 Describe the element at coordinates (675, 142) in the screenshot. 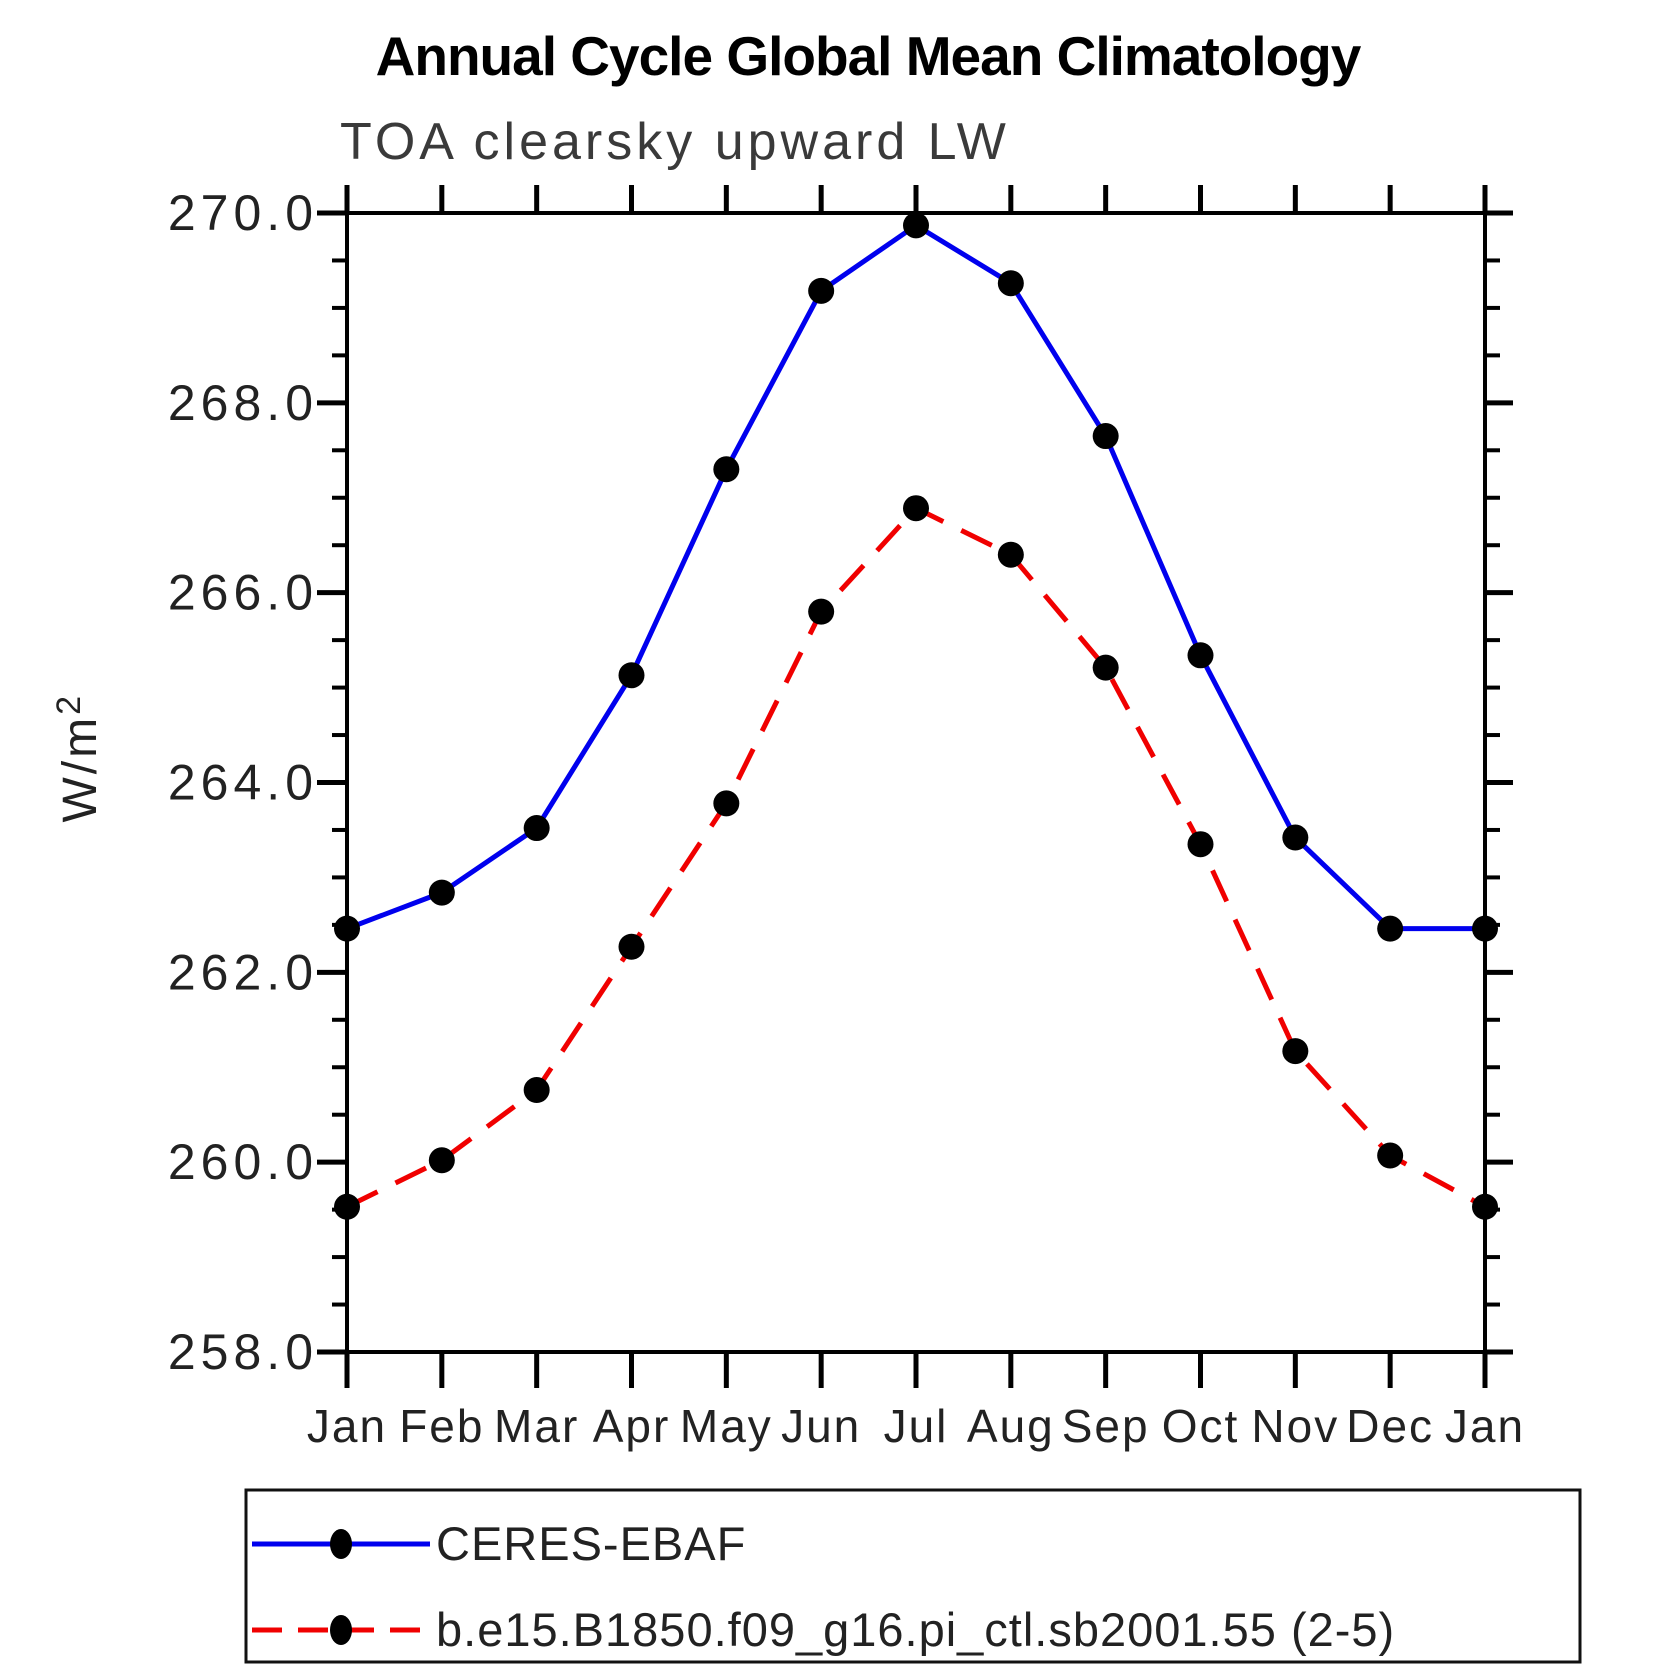

I see `chart-subtitle: TOA clearsky upward LW` at that location.